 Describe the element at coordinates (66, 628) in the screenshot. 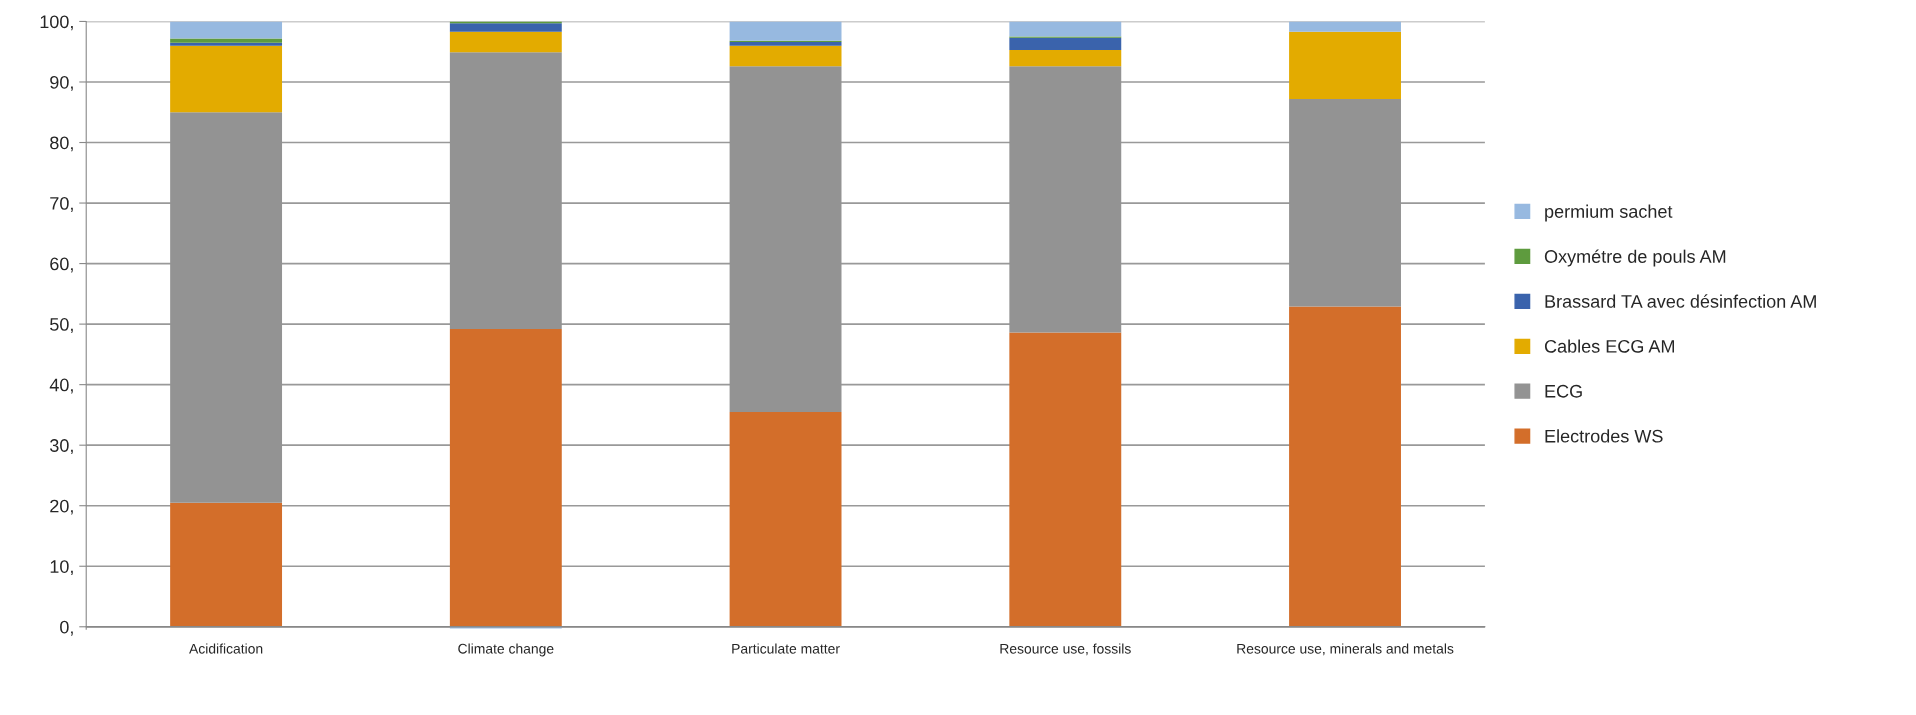

I see `y-tick-label: 0,` at that location.